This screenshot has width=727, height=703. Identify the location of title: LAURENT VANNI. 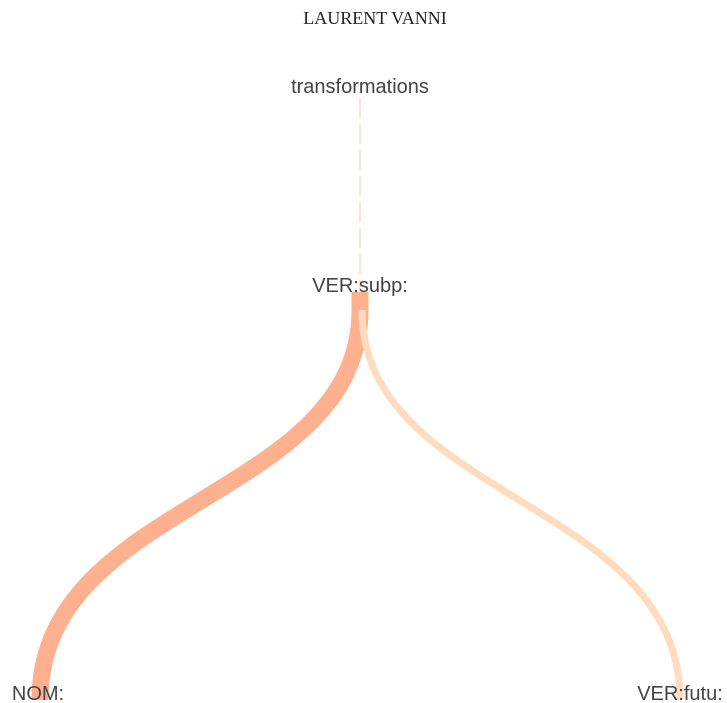
(375, 18).